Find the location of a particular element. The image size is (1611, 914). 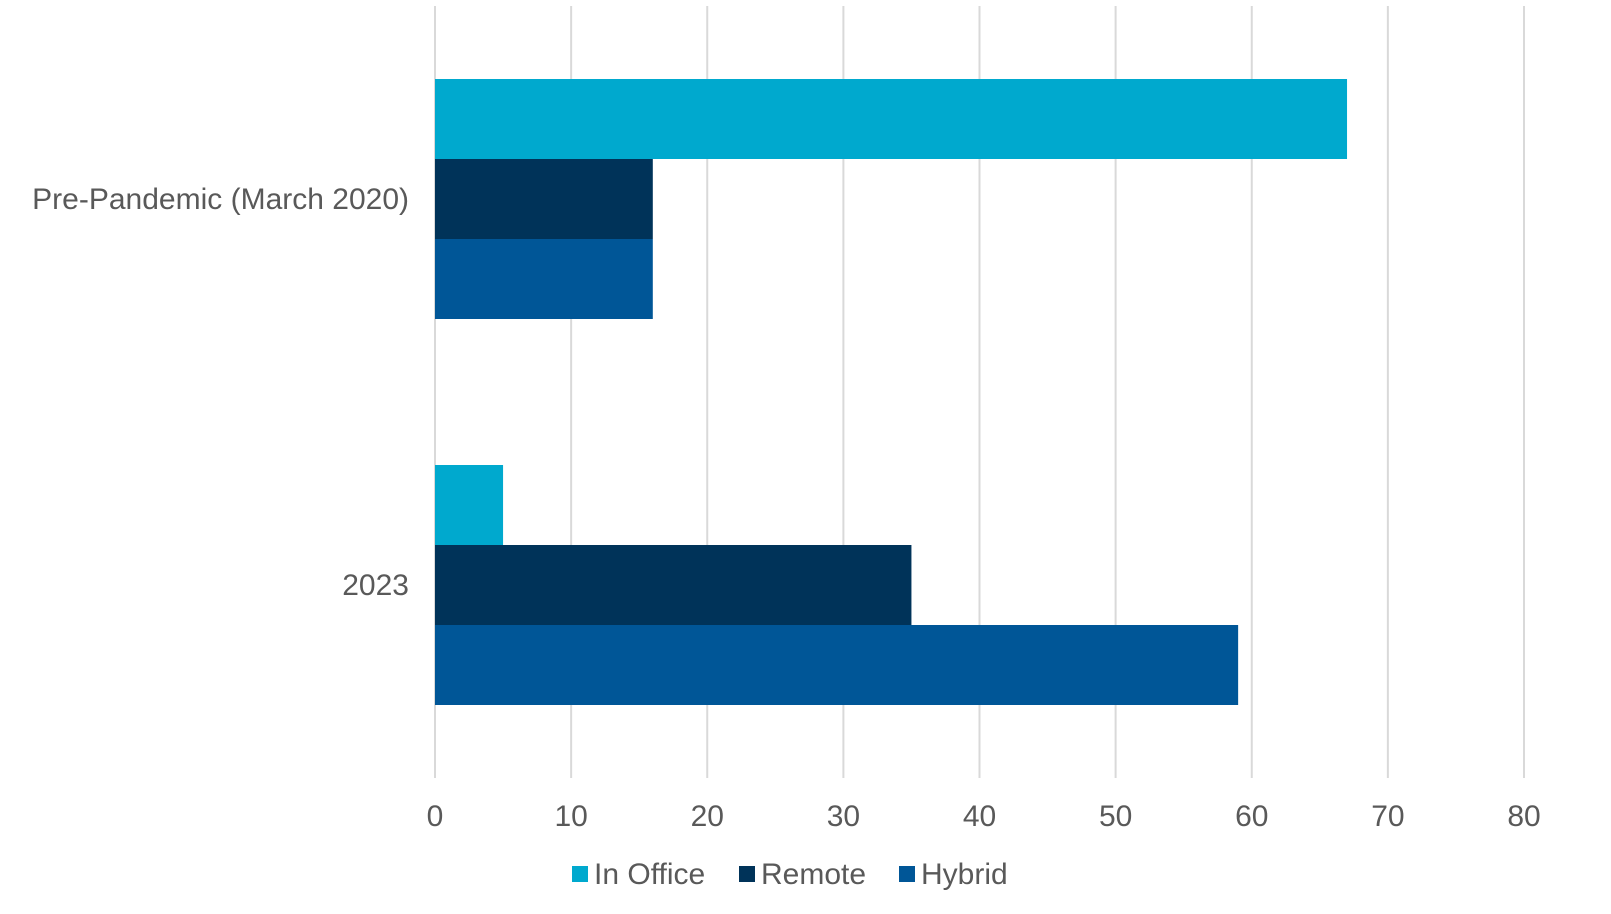

x-axis-ticks: 0 10 20 30 40 50 60 70 80 is located at coordinates (984, 816).